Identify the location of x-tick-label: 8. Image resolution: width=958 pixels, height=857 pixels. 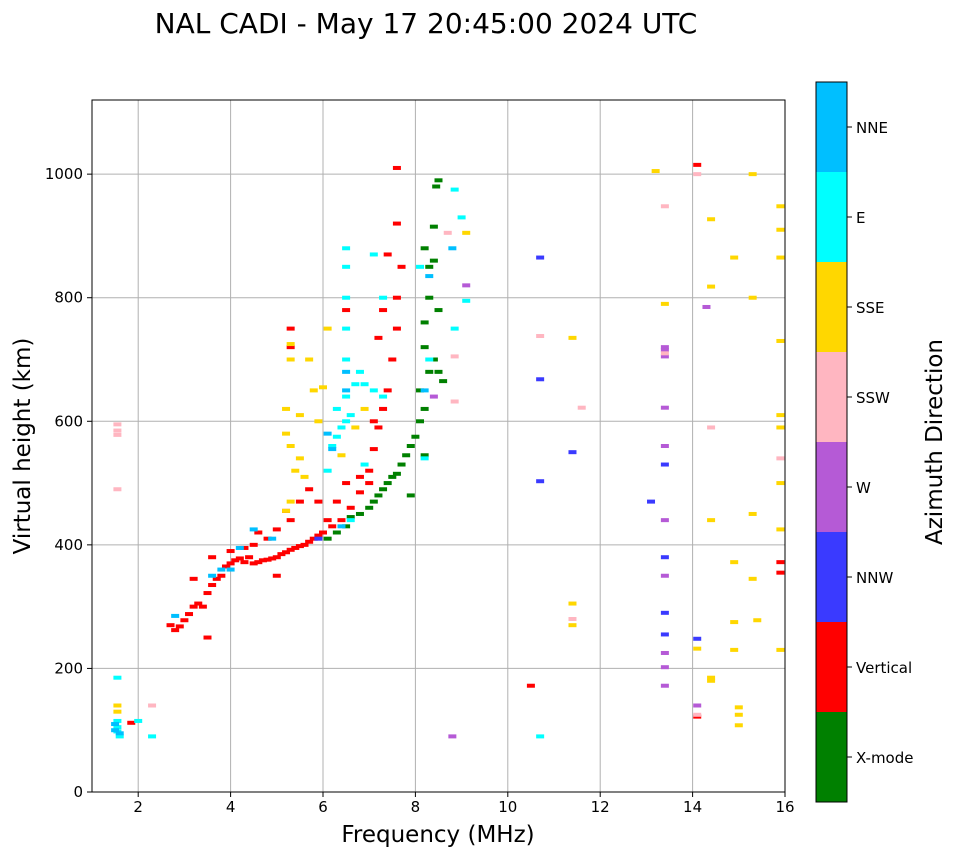
(416, 807).